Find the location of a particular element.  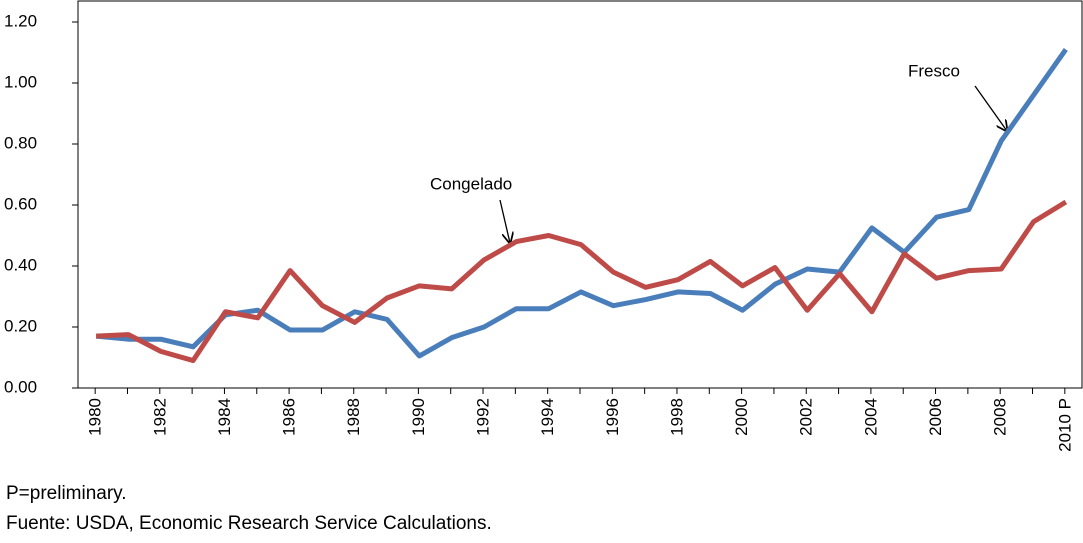

x-tick-label: 1988 is located at coordinates (353, 417).